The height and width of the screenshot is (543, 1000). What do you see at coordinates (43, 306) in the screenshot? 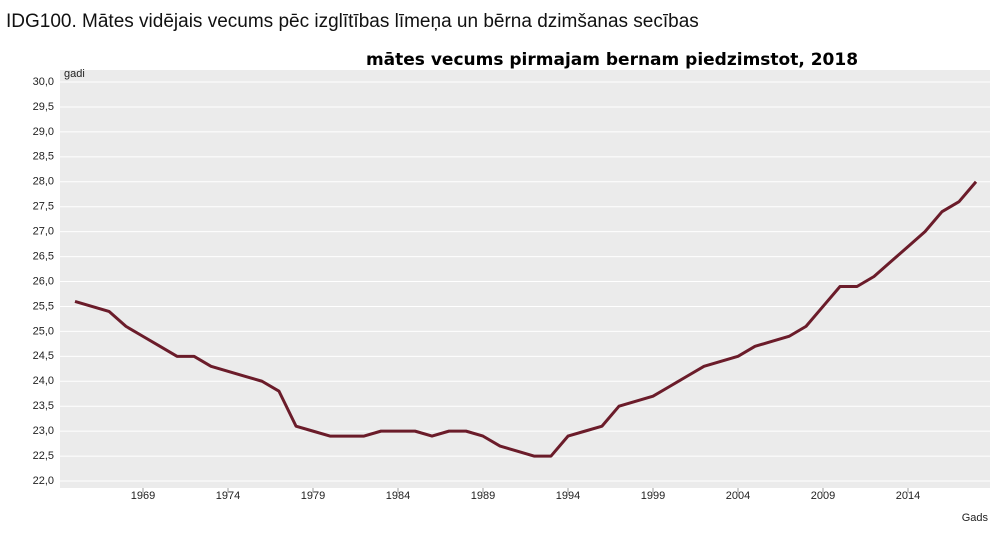
I see `y-tick-label: 25,5` at bounding box center [43, 306].